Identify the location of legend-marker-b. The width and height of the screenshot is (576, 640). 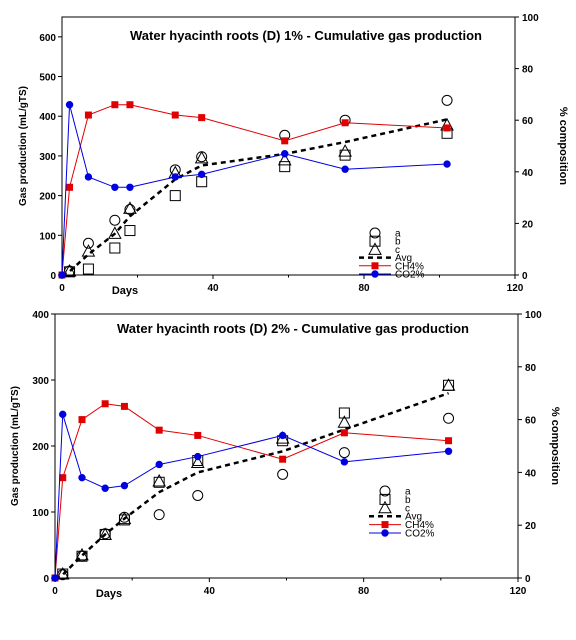
(385, 499).